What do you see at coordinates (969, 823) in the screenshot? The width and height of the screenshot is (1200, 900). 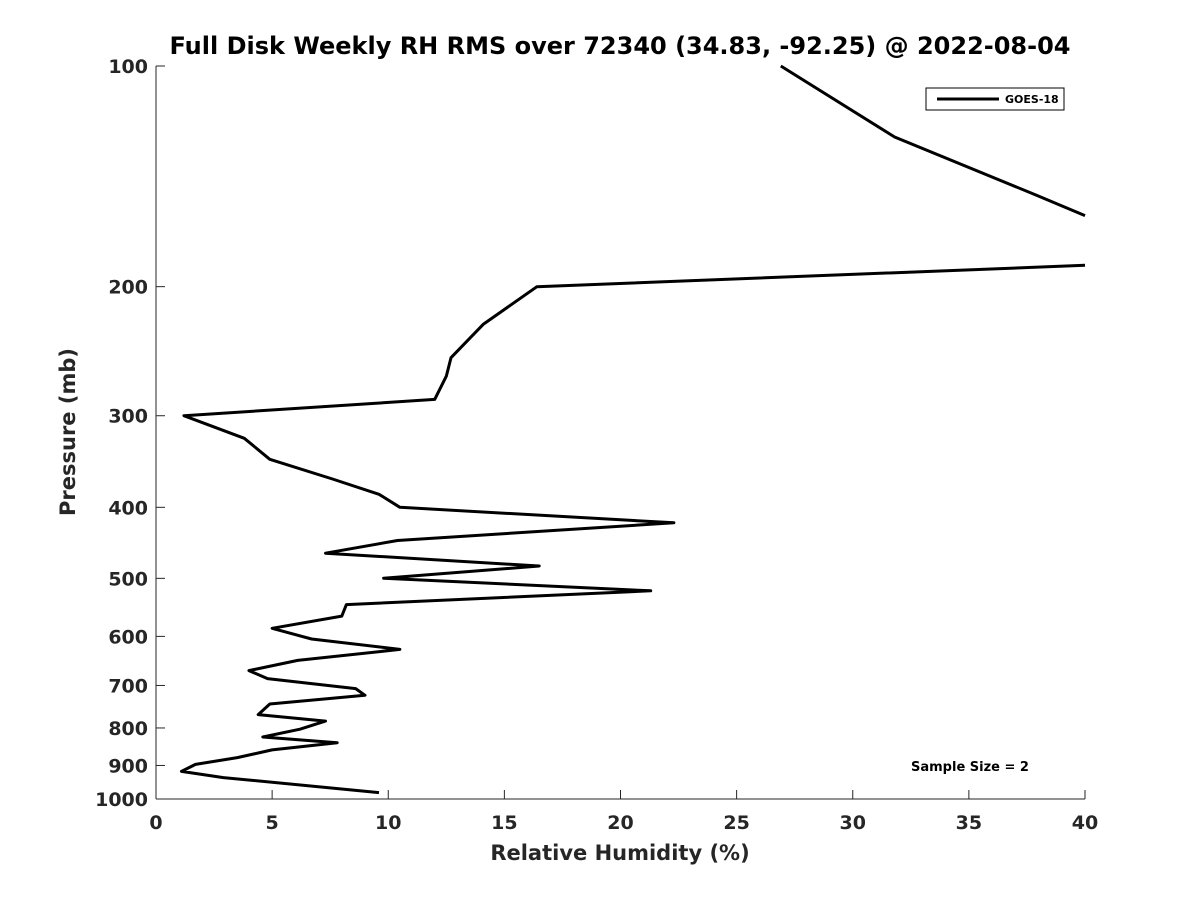 I see `x-tick-label: 35` at bounding box center [969, 823].